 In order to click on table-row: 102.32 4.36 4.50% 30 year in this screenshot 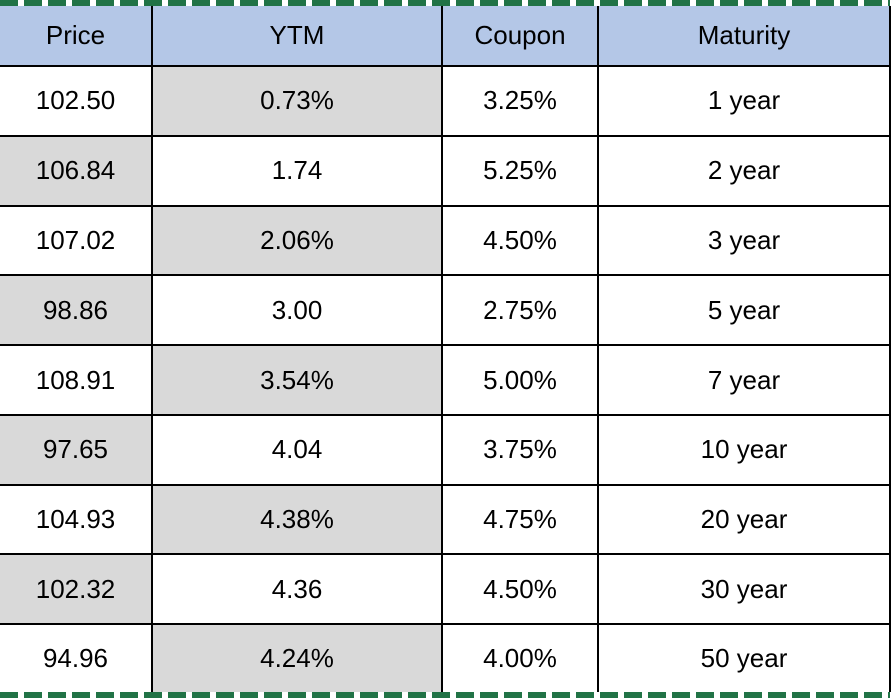, I will do `click(445, 589)`.